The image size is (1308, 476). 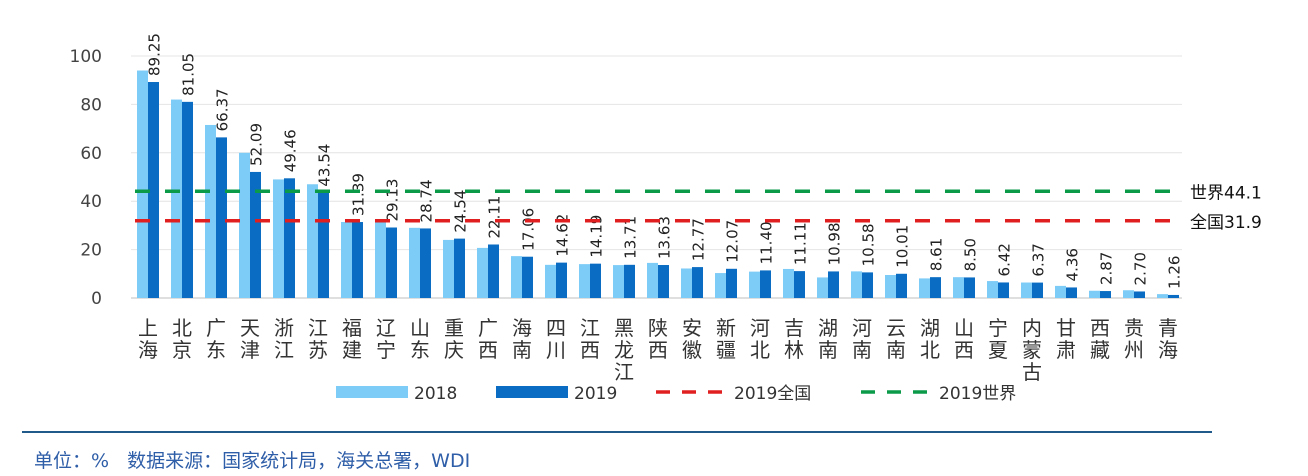 I want to click on bar-2018-黑龙江, so click(x=618, y=281).